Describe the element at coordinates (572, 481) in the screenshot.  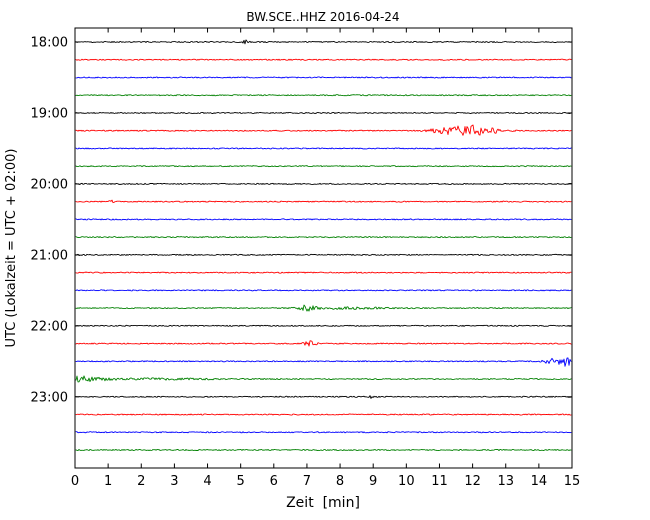
I see `x-tick-label: 15` at that location.